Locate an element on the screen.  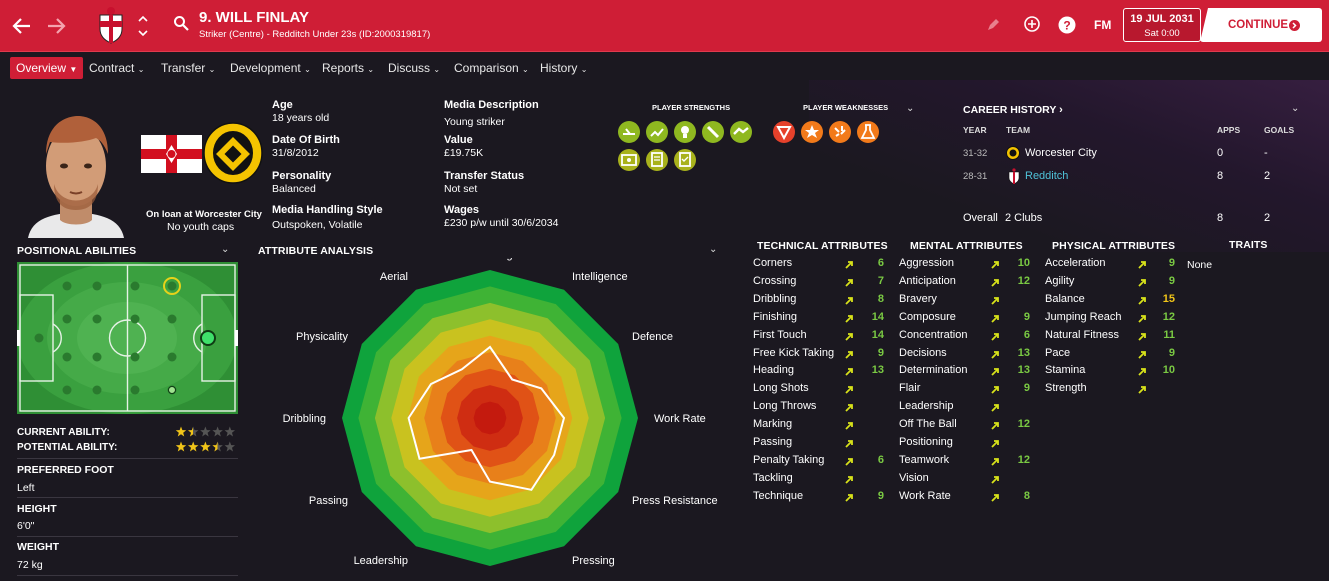
attribute-name: Technique is located at coordinates (778, 495).